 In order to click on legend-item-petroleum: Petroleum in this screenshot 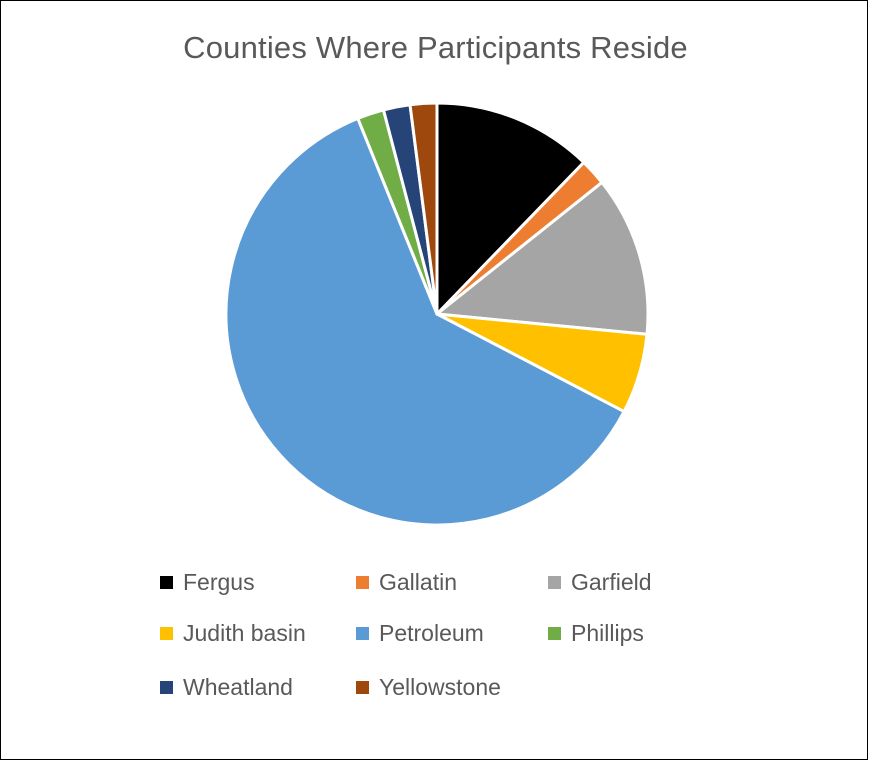, I will do `click(420, 633)`.